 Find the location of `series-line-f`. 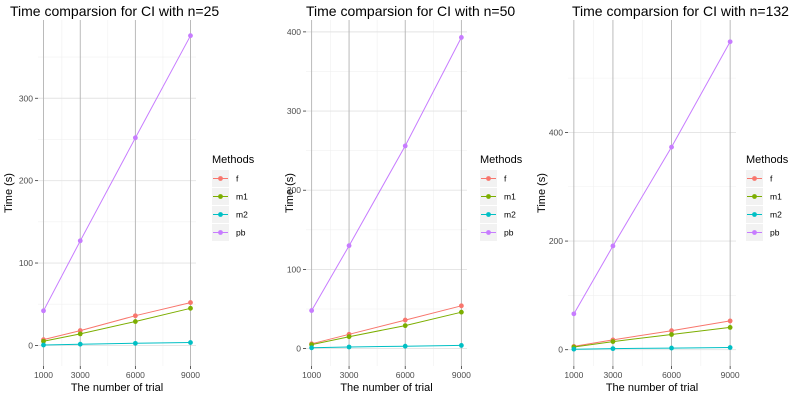

series-line-f is located at coordinates (652, 333).